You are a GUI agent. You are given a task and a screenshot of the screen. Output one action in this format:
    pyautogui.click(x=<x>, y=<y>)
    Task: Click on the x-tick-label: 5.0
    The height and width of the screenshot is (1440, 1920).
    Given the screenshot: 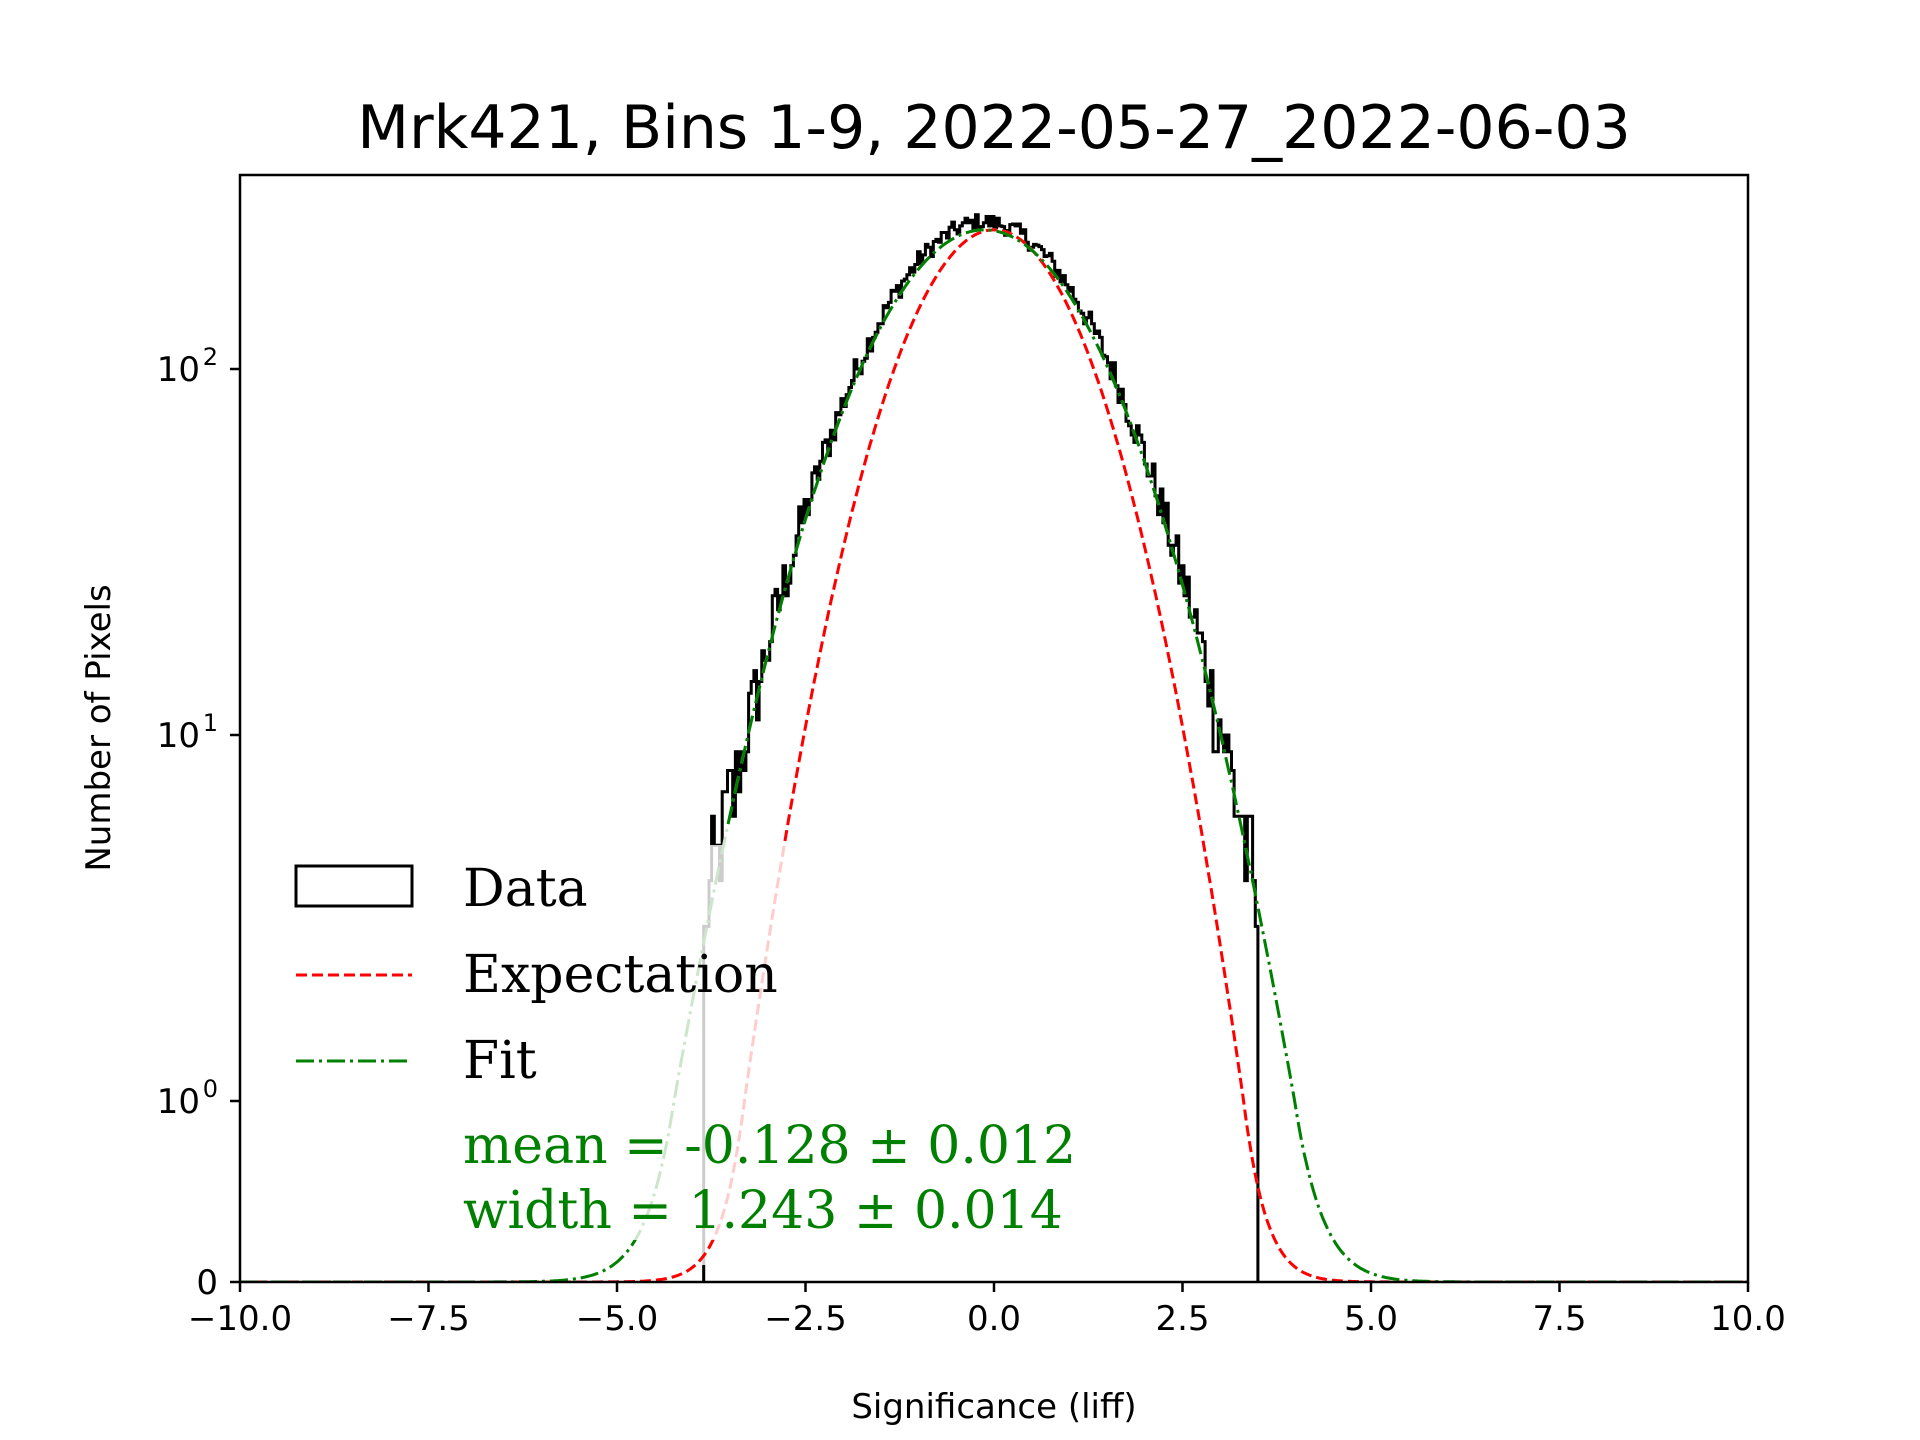 What is the action you would take?
    pyautogui.click(x=1371, y=1319)
    